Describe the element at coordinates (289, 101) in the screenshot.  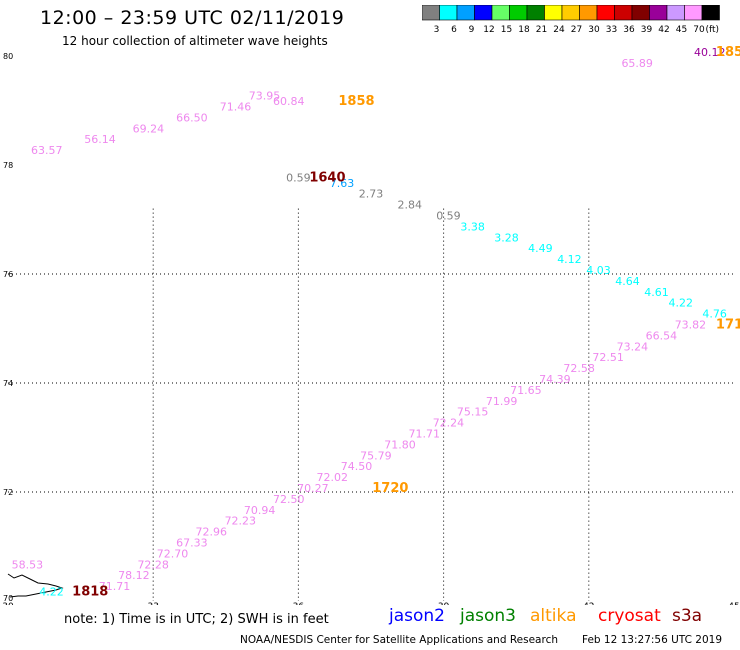
I see `wave-height-label: 60.84` at that location.